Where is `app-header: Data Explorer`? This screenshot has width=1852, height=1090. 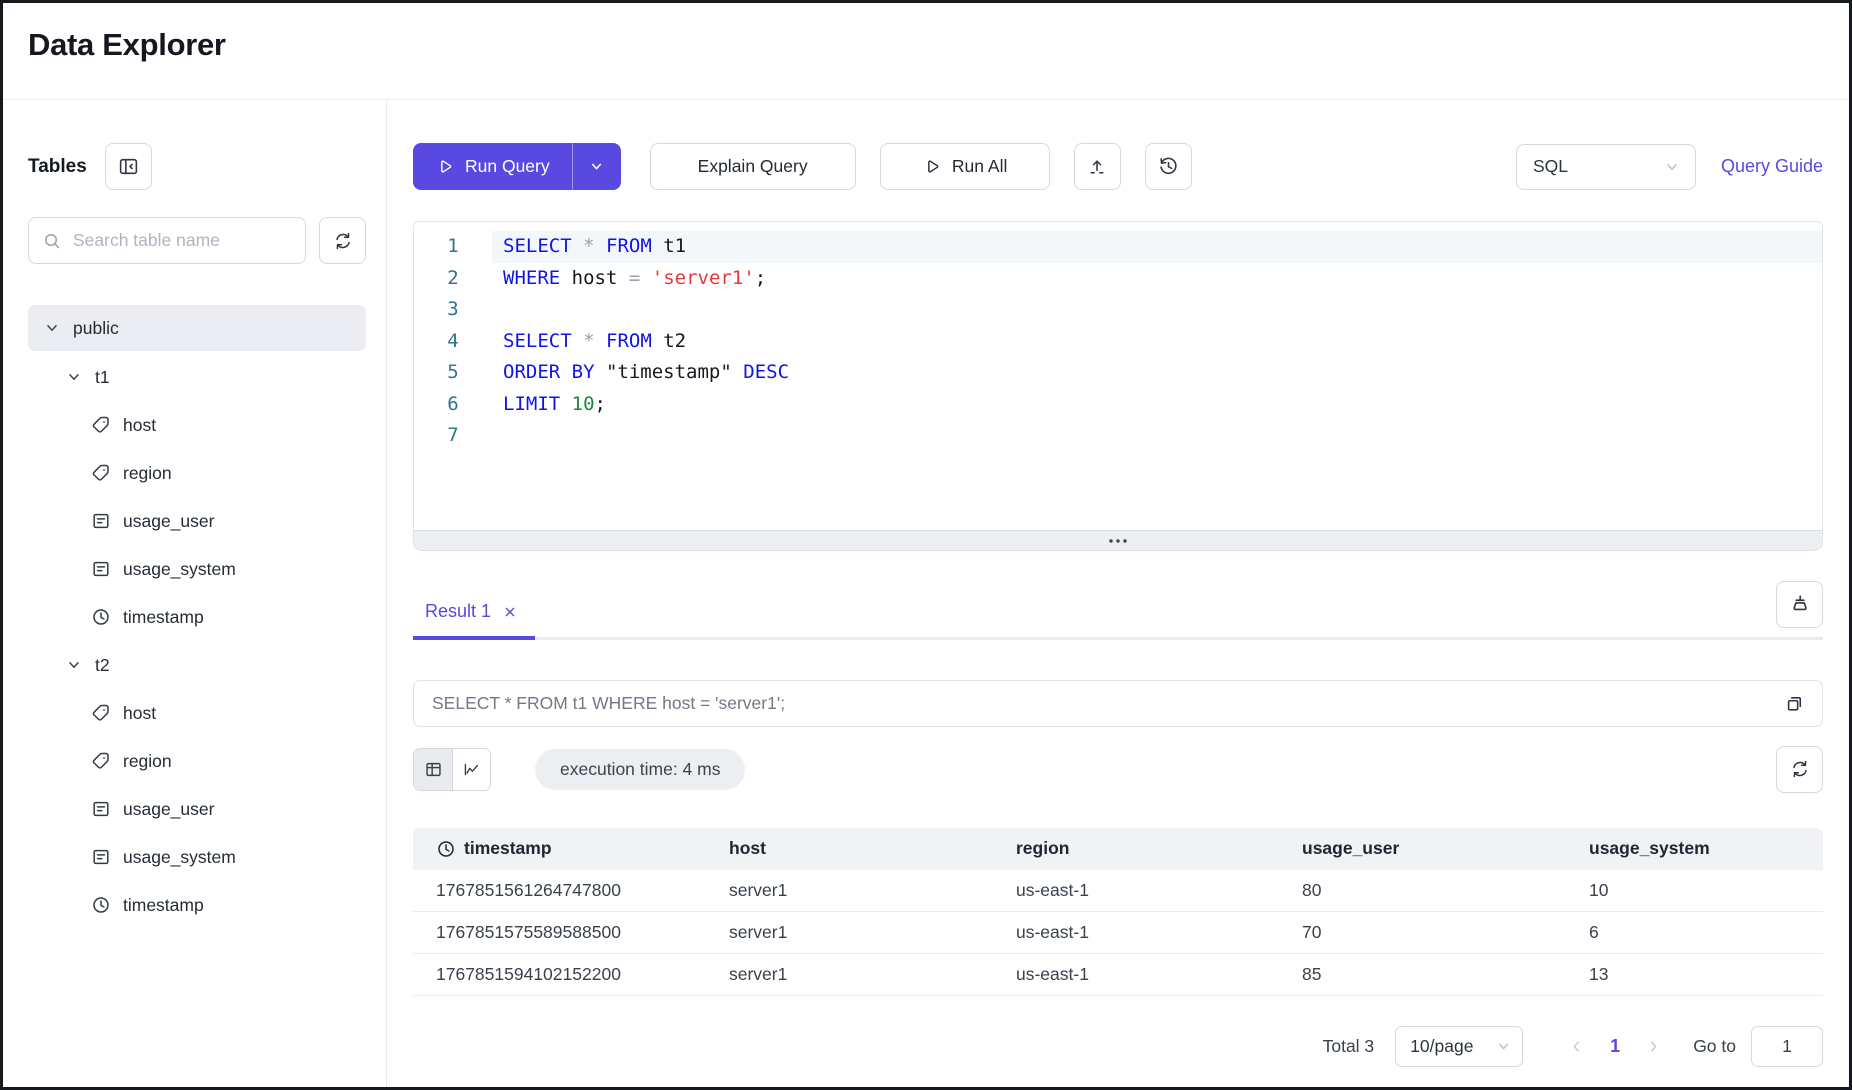
app-header: Data Explorer is located at coordinates (926, 51).